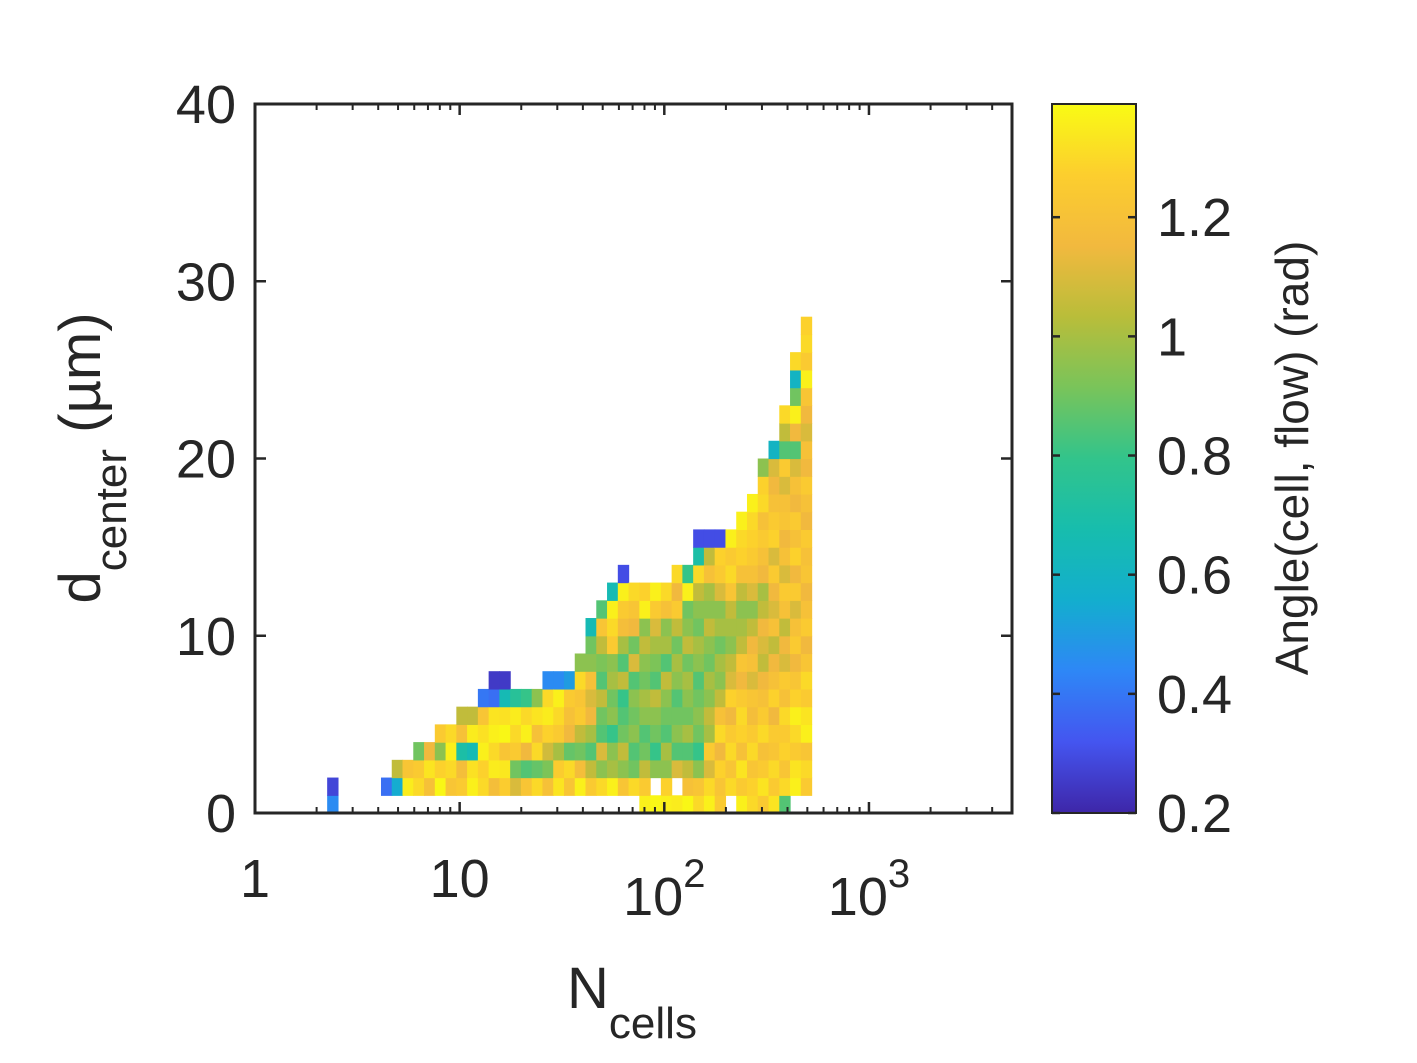 Image resolution: width=1417 pixels, height=1063 pixels. I want to click on colorbar-ticks: 0.2 0.4 0.6 0.8 1 1.2, so click(1142, 516).